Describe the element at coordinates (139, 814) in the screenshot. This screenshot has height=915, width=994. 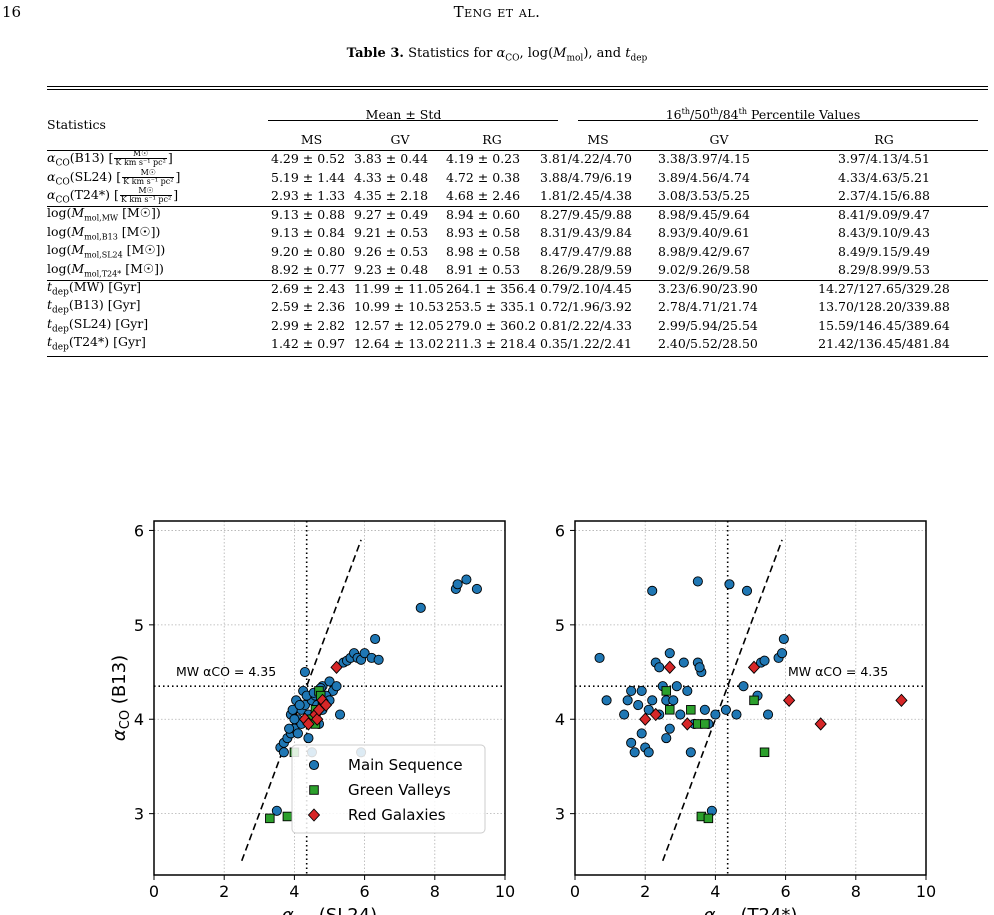
I see `y-tick-label: 3` at that location.